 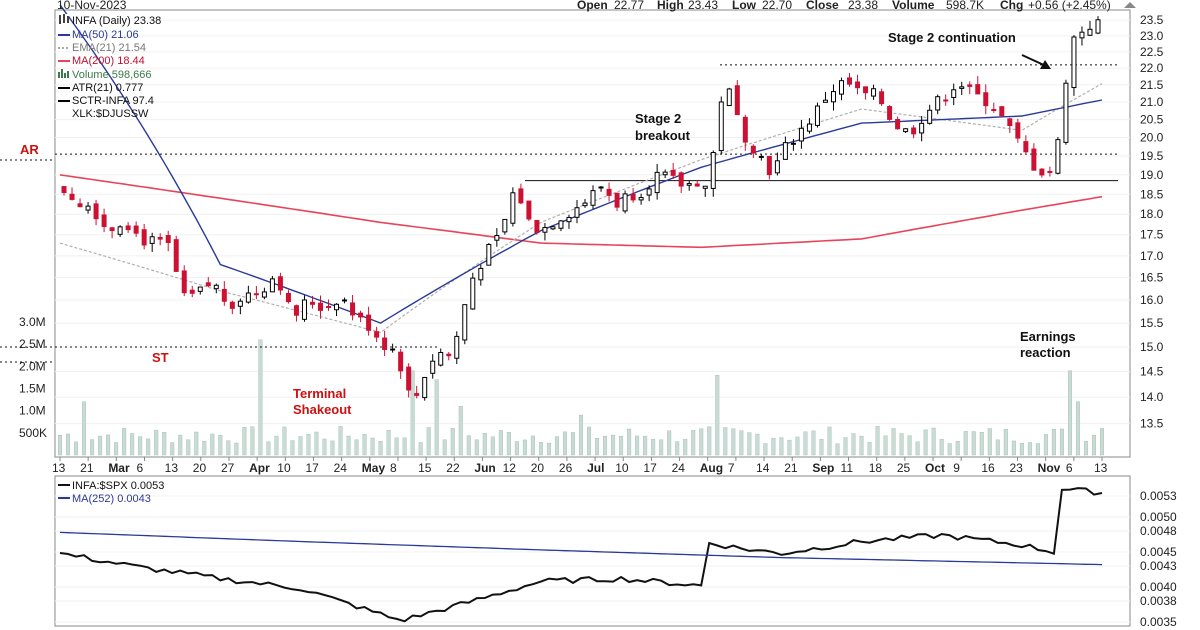 What do you see at coordinates (32, 411) in the screenshot?
I see `volume-tick-label: 1.0M` at bounding box center [32, 411].